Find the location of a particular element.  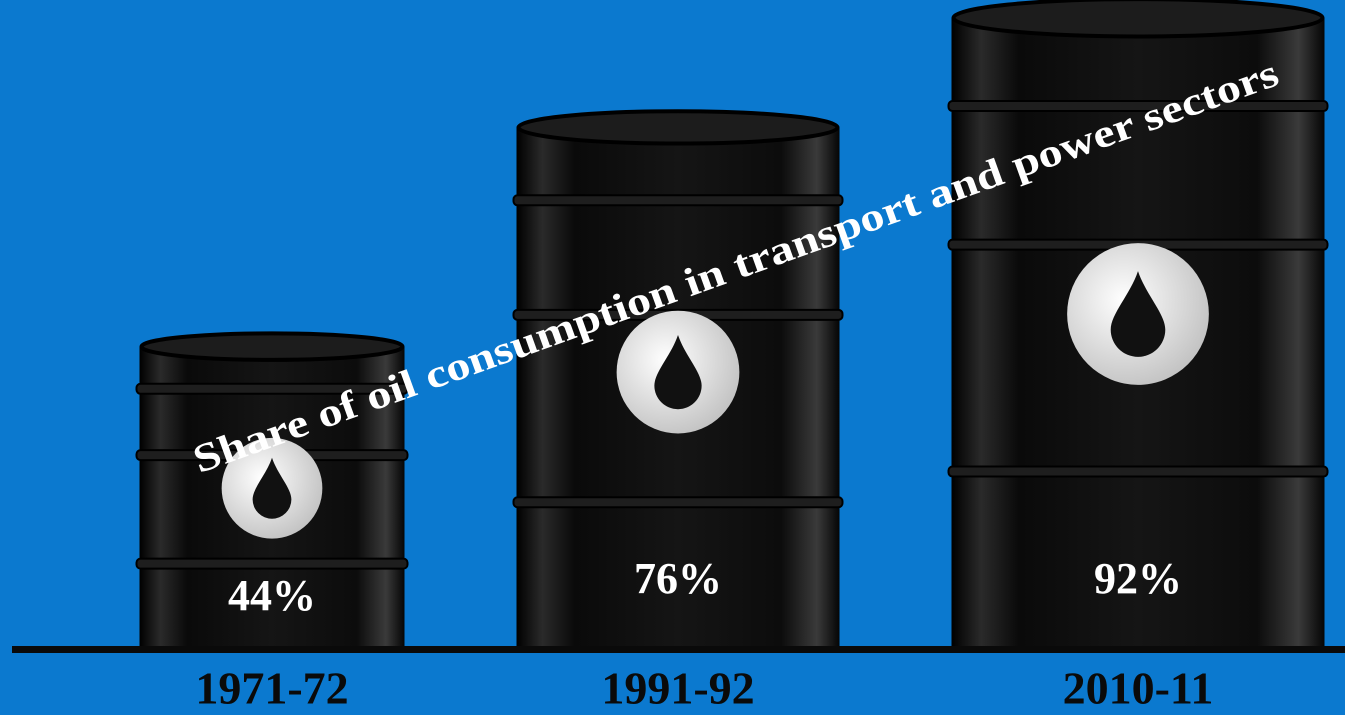

x-tick-label: 1971-72 is located at coordinates (271, 688).